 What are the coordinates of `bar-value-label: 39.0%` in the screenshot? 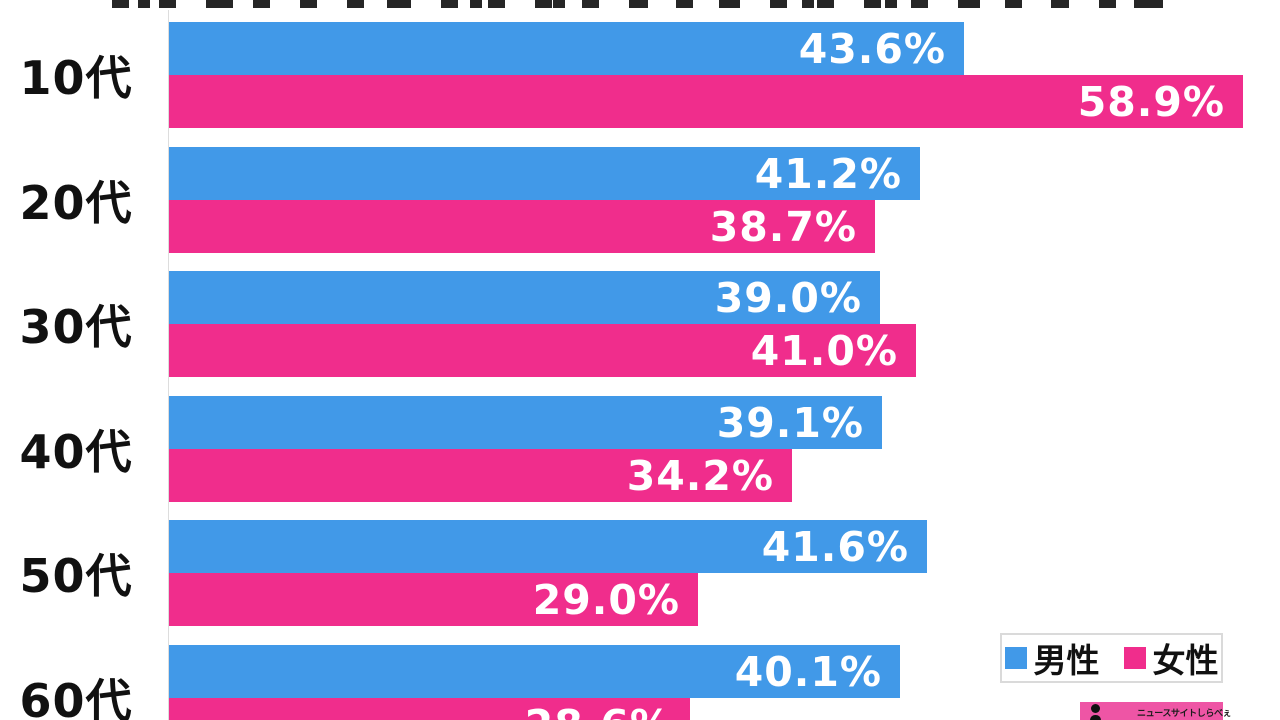 It's located at (788, 298).